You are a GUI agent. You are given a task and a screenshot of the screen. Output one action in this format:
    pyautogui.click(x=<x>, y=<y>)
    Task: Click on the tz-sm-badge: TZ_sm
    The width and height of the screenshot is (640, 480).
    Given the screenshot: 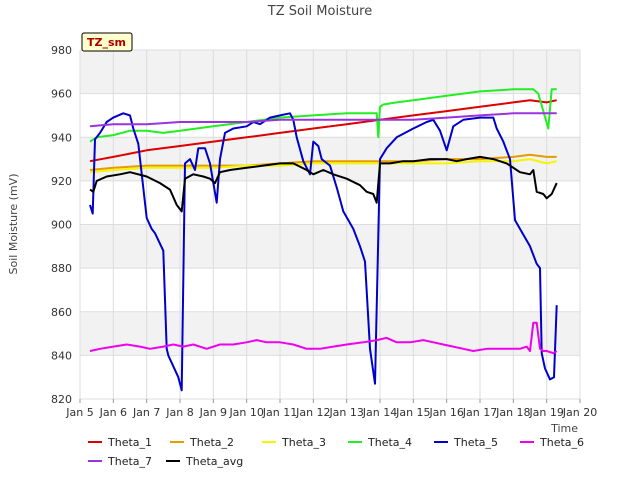 What is the action you would take?
    pyautogui.click(x=107, y=42)
    